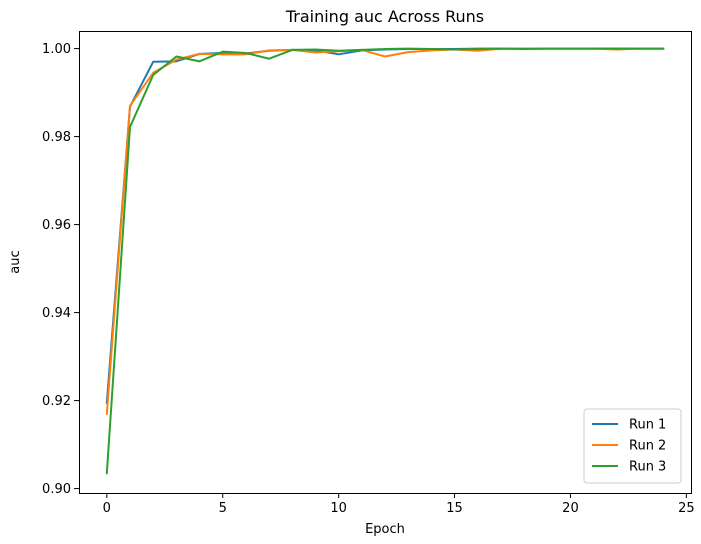  What do you see at coordinates (686, 508) in the screenshot?
I see `x-tick-label: 25` at bounding box center [686, 508].